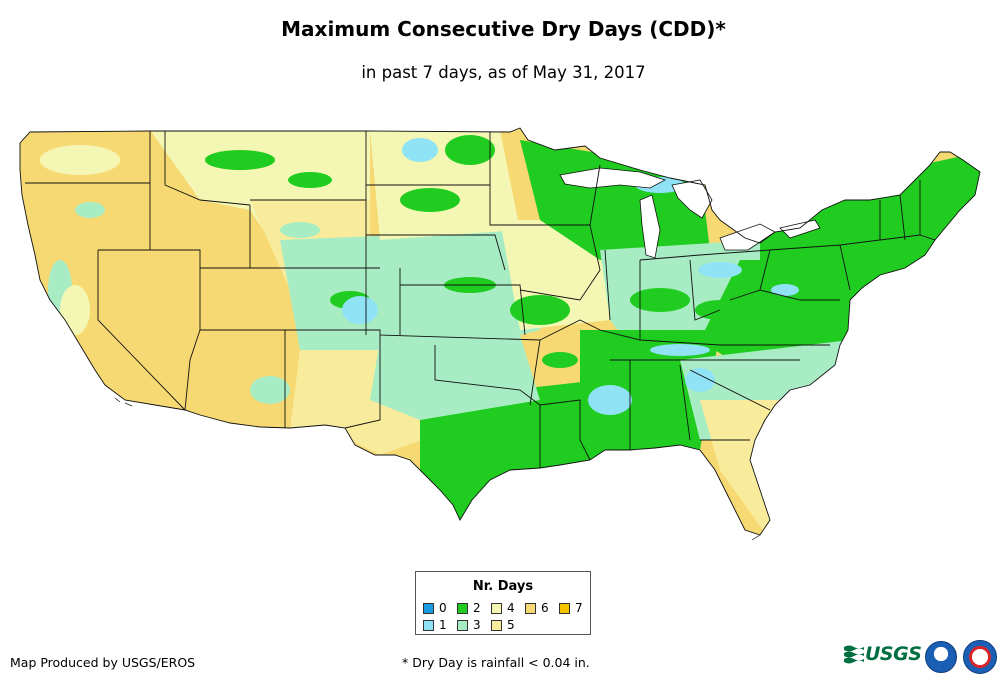  I want to click on legend: Nr. Days 0 1 2 3 4 5 6 7, so click(503, 603).